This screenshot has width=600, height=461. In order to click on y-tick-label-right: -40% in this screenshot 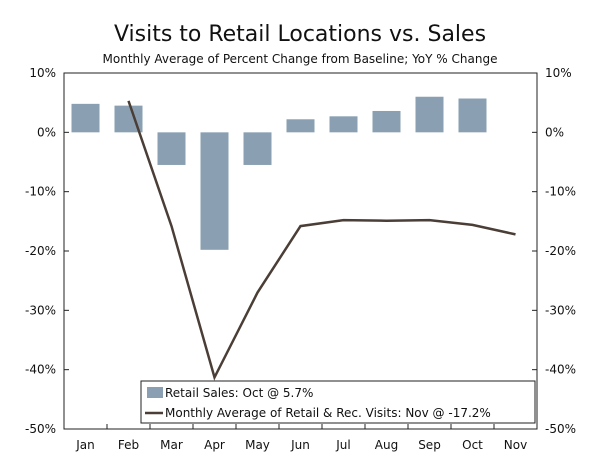, I will do `click(560, 370)`.